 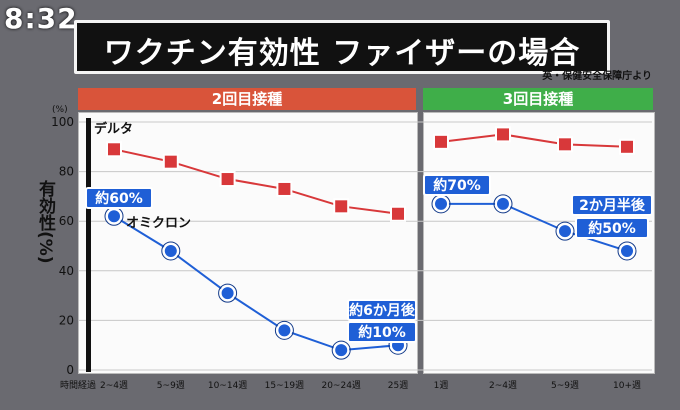 What do you see at coordinates (398, 385) in the screenshot?
I see `x-tick-label: 25週` at bounding box center [398, 385].